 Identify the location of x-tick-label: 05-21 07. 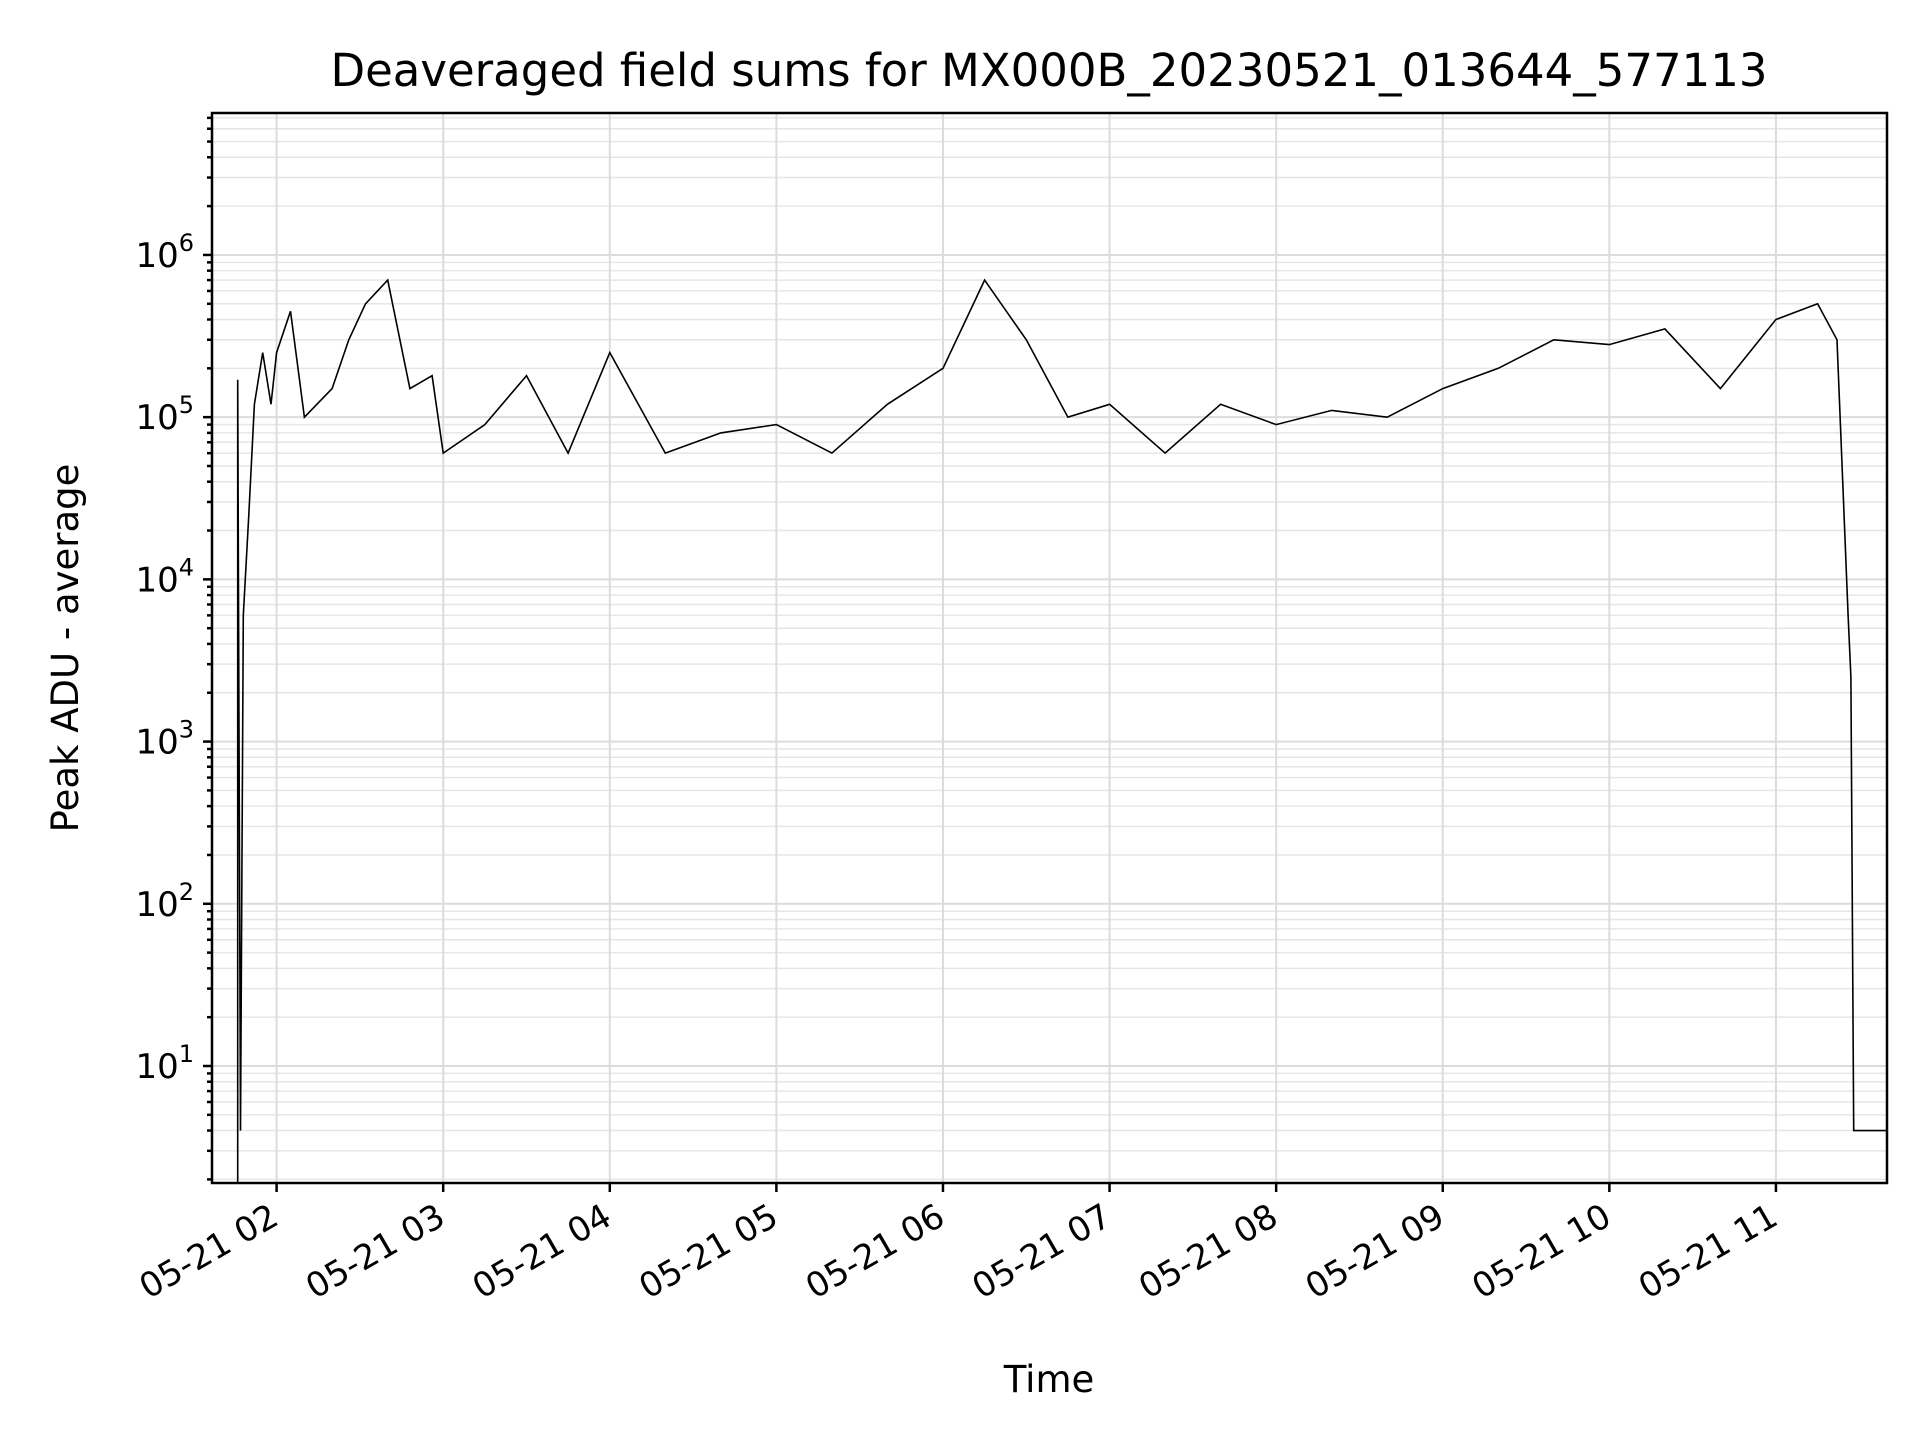
(1042, 1251).